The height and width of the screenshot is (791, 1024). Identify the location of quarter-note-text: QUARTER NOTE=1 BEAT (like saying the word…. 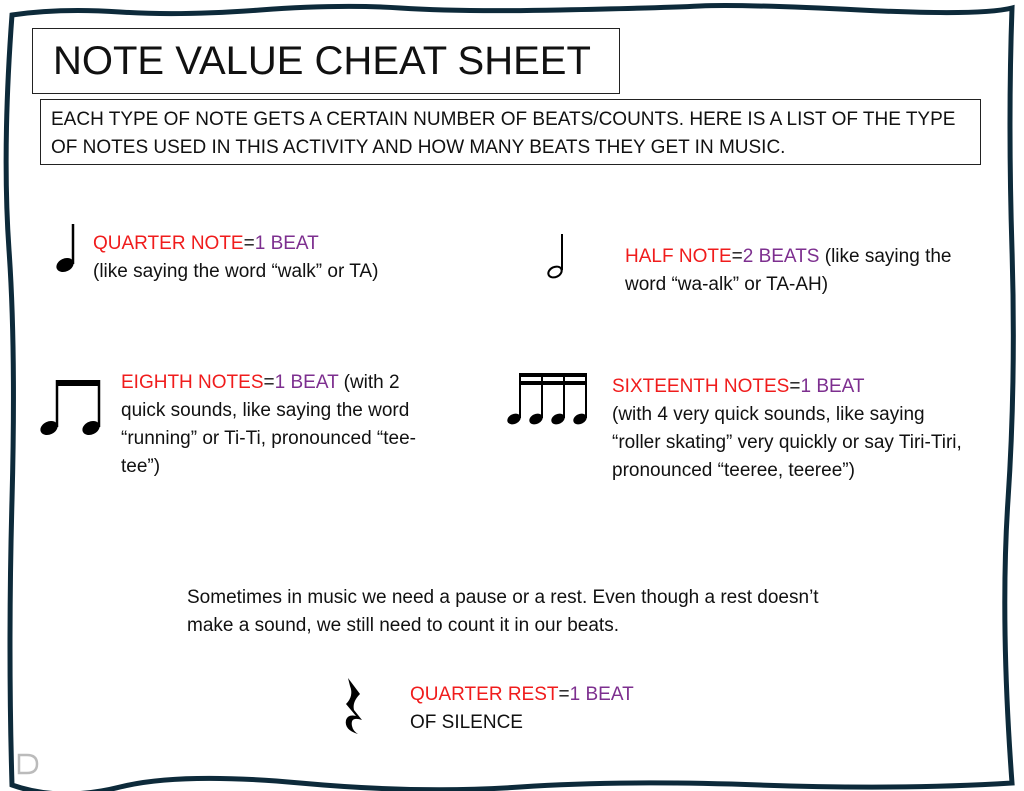
(236, 257).